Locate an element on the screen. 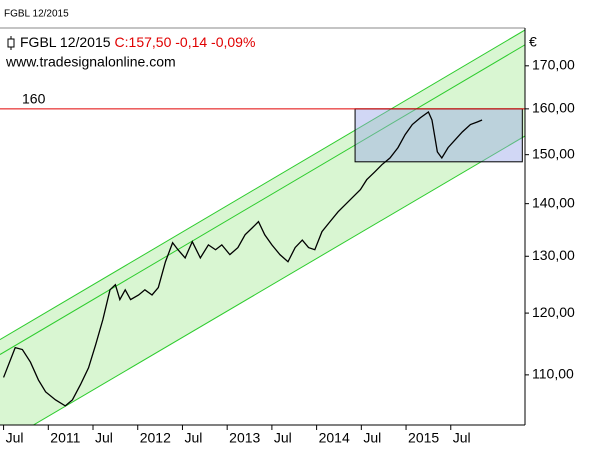  window-title: FGBL 12/2015 is located at coordinates (36, 14).